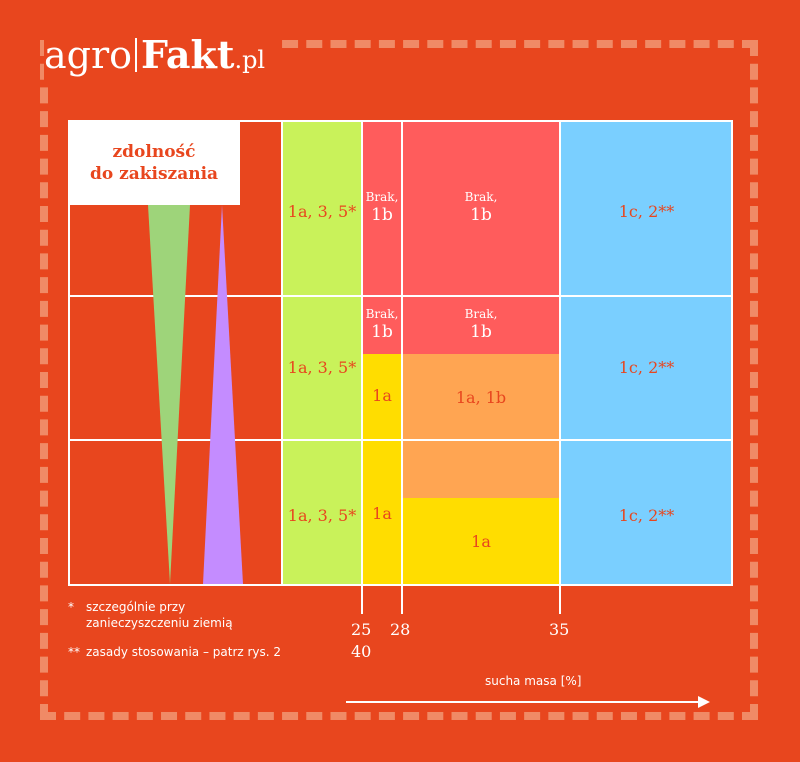 This screenshot has height=762, width=800. What do you see at coordinates (400, 296) in the screenshot?
I see `grid-line-h1` at bounding box center [400, 296].